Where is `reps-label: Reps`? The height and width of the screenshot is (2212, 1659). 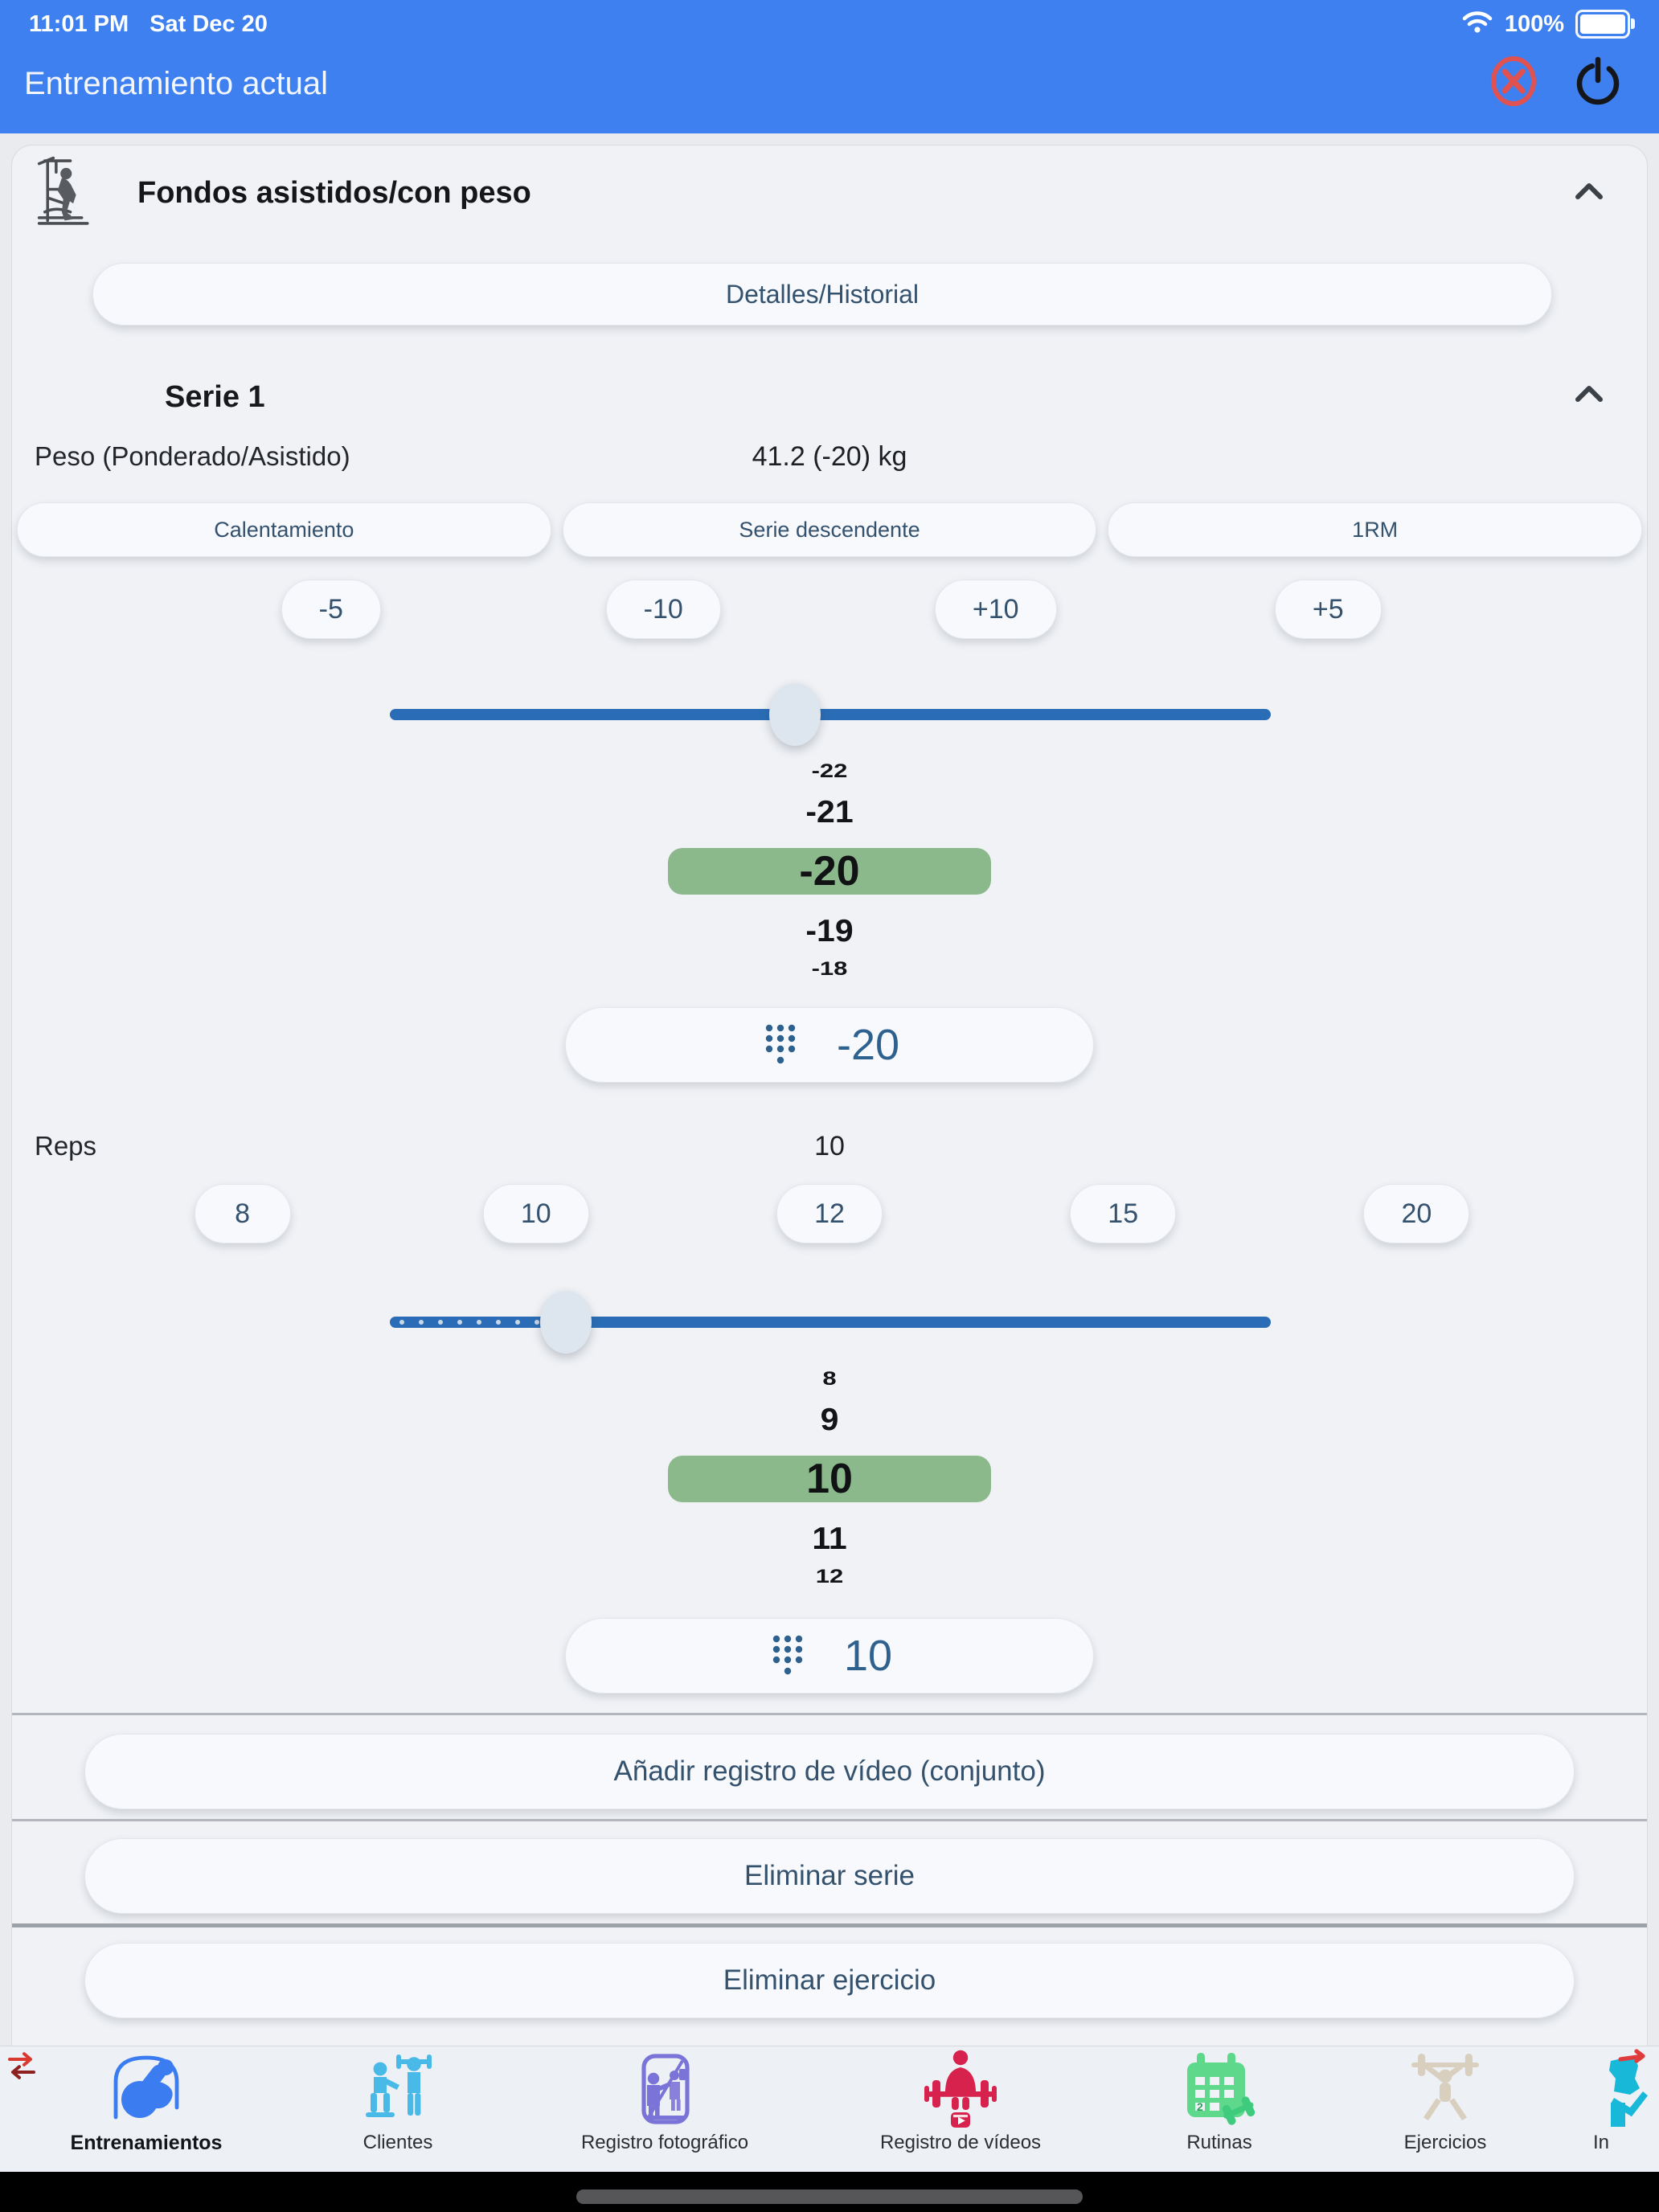
reps-label: Reps is located at coordinates (66, 1146).